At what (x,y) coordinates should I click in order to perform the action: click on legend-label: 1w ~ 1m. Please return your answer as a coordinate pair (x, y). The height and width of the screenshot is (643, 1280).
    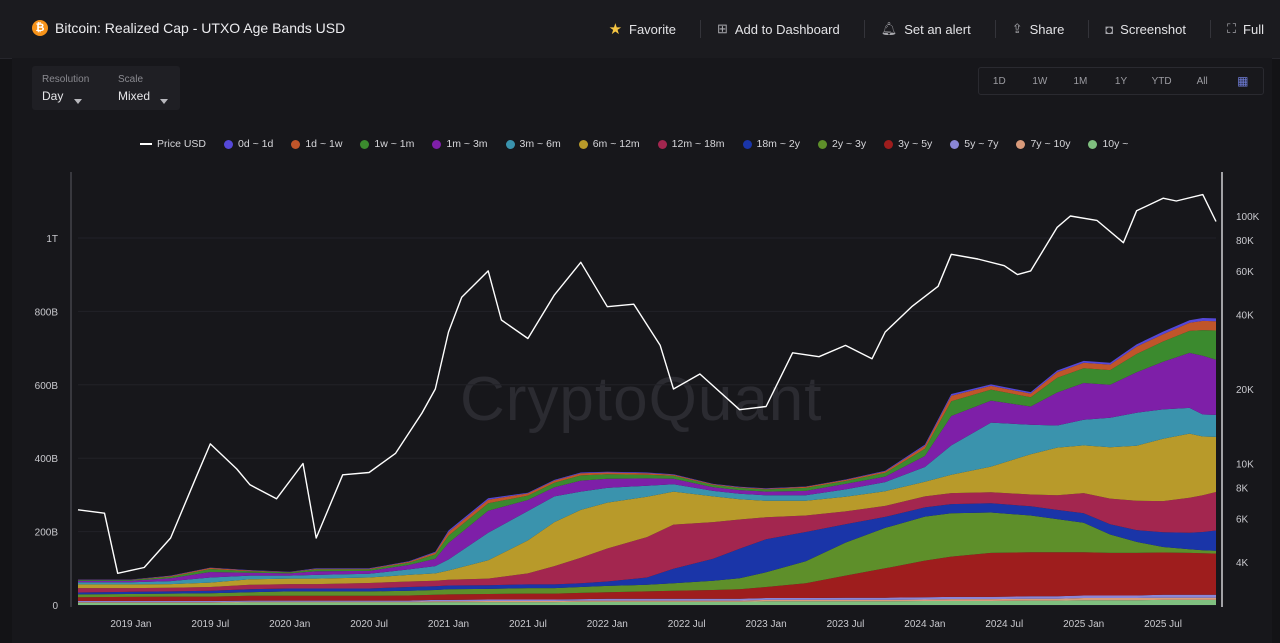
    Looking at the image, I should click on (394, 144).